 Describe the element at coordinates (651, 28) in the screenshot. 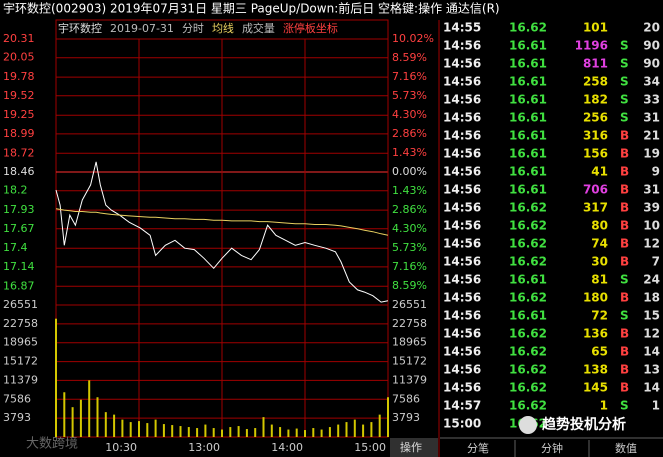

I see `tick-count: 20` at that location.